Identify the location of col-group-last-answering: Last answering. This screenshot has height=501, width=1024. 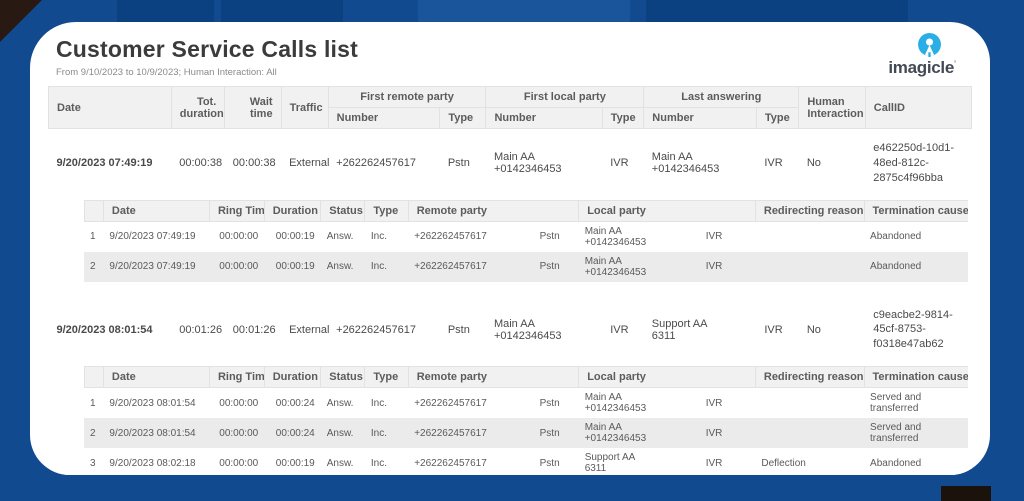
(721, 97).